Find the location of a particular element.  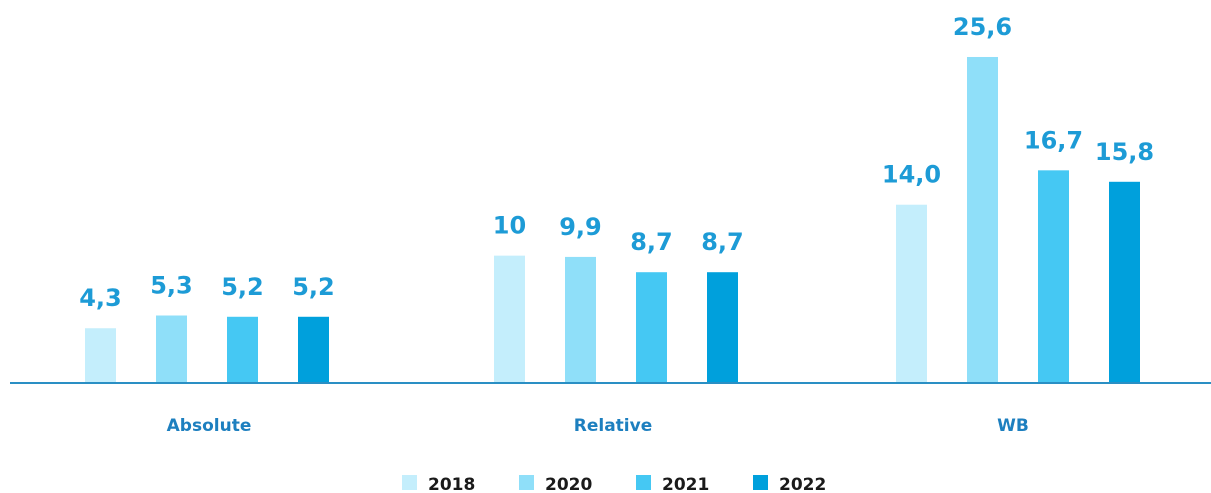

legend-swatch-2020 is located at coordinates (526, 482).